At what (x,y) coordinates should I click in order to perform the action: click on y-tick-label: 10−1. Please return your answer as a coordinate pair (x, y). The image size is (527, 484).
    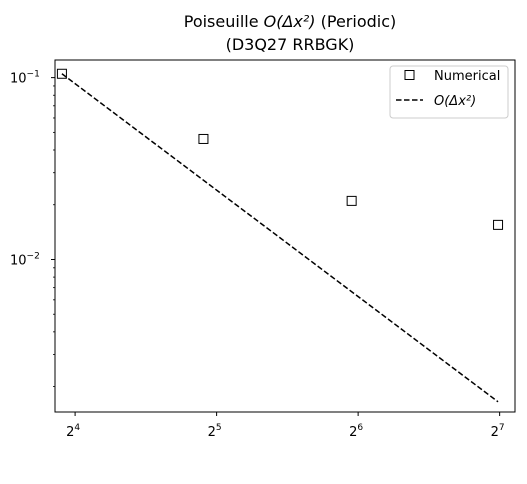
    Looking at the image, I should click on (25, 78).